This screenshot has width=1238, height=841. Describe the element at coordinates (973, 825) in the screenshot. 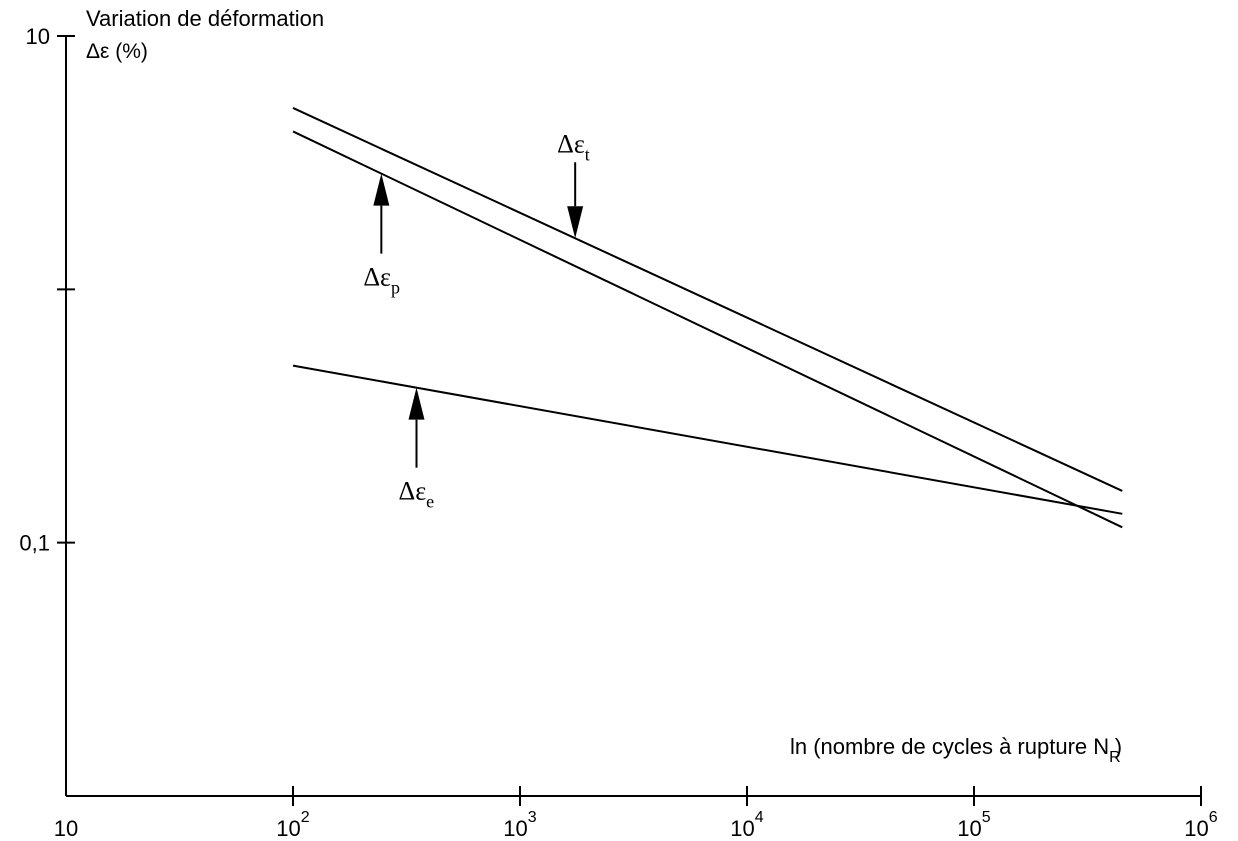

I see `x-tick-label-4: 10⁵` at that location.